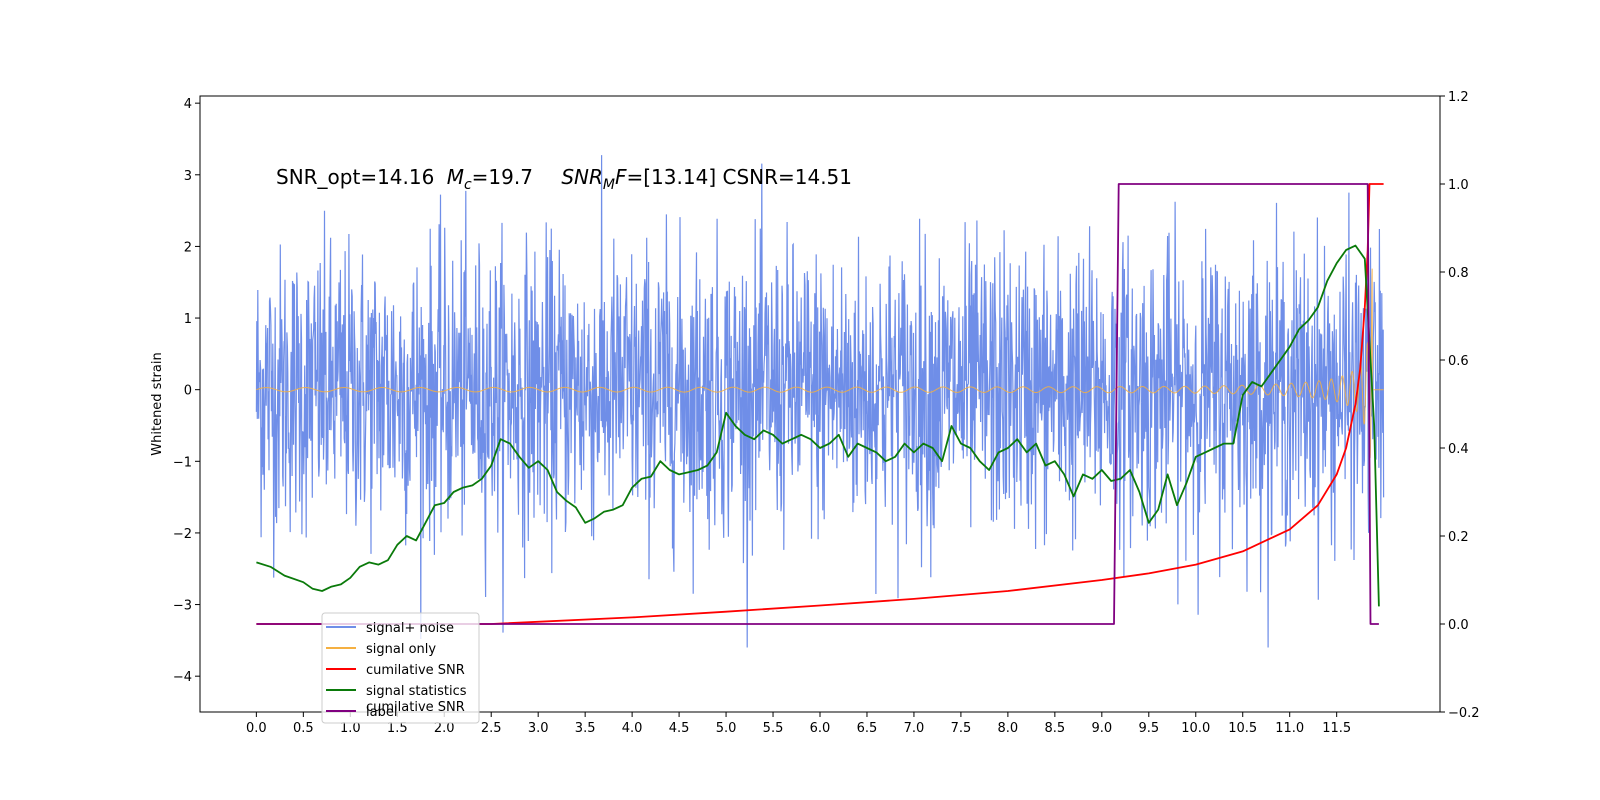  What do you see at coordinates (502, 177) in the screenshot?
I see `annotation-mc-value: =19.7` at bounding box center [502, 177].